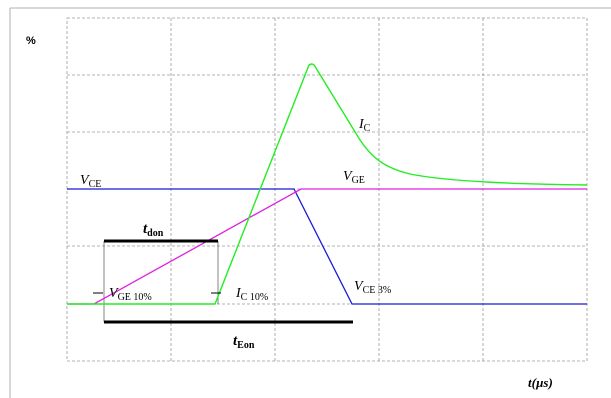  I want to click on label-tdon-main: t, so click(145, 229).